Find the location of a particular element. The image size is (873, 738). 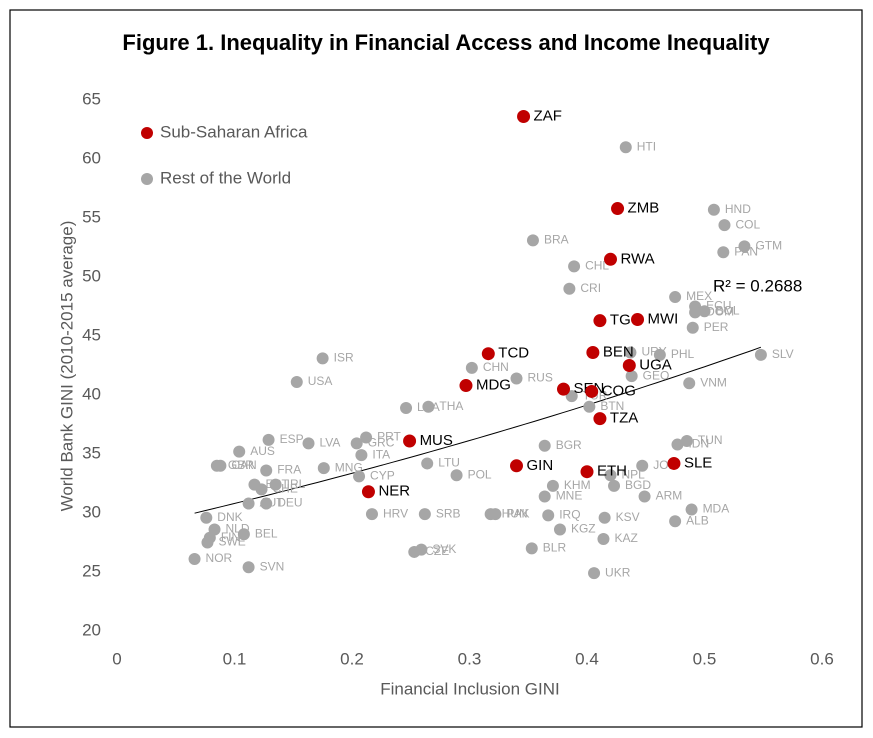

x-tick-label: 0.3 is located at coordinates (470, 658).